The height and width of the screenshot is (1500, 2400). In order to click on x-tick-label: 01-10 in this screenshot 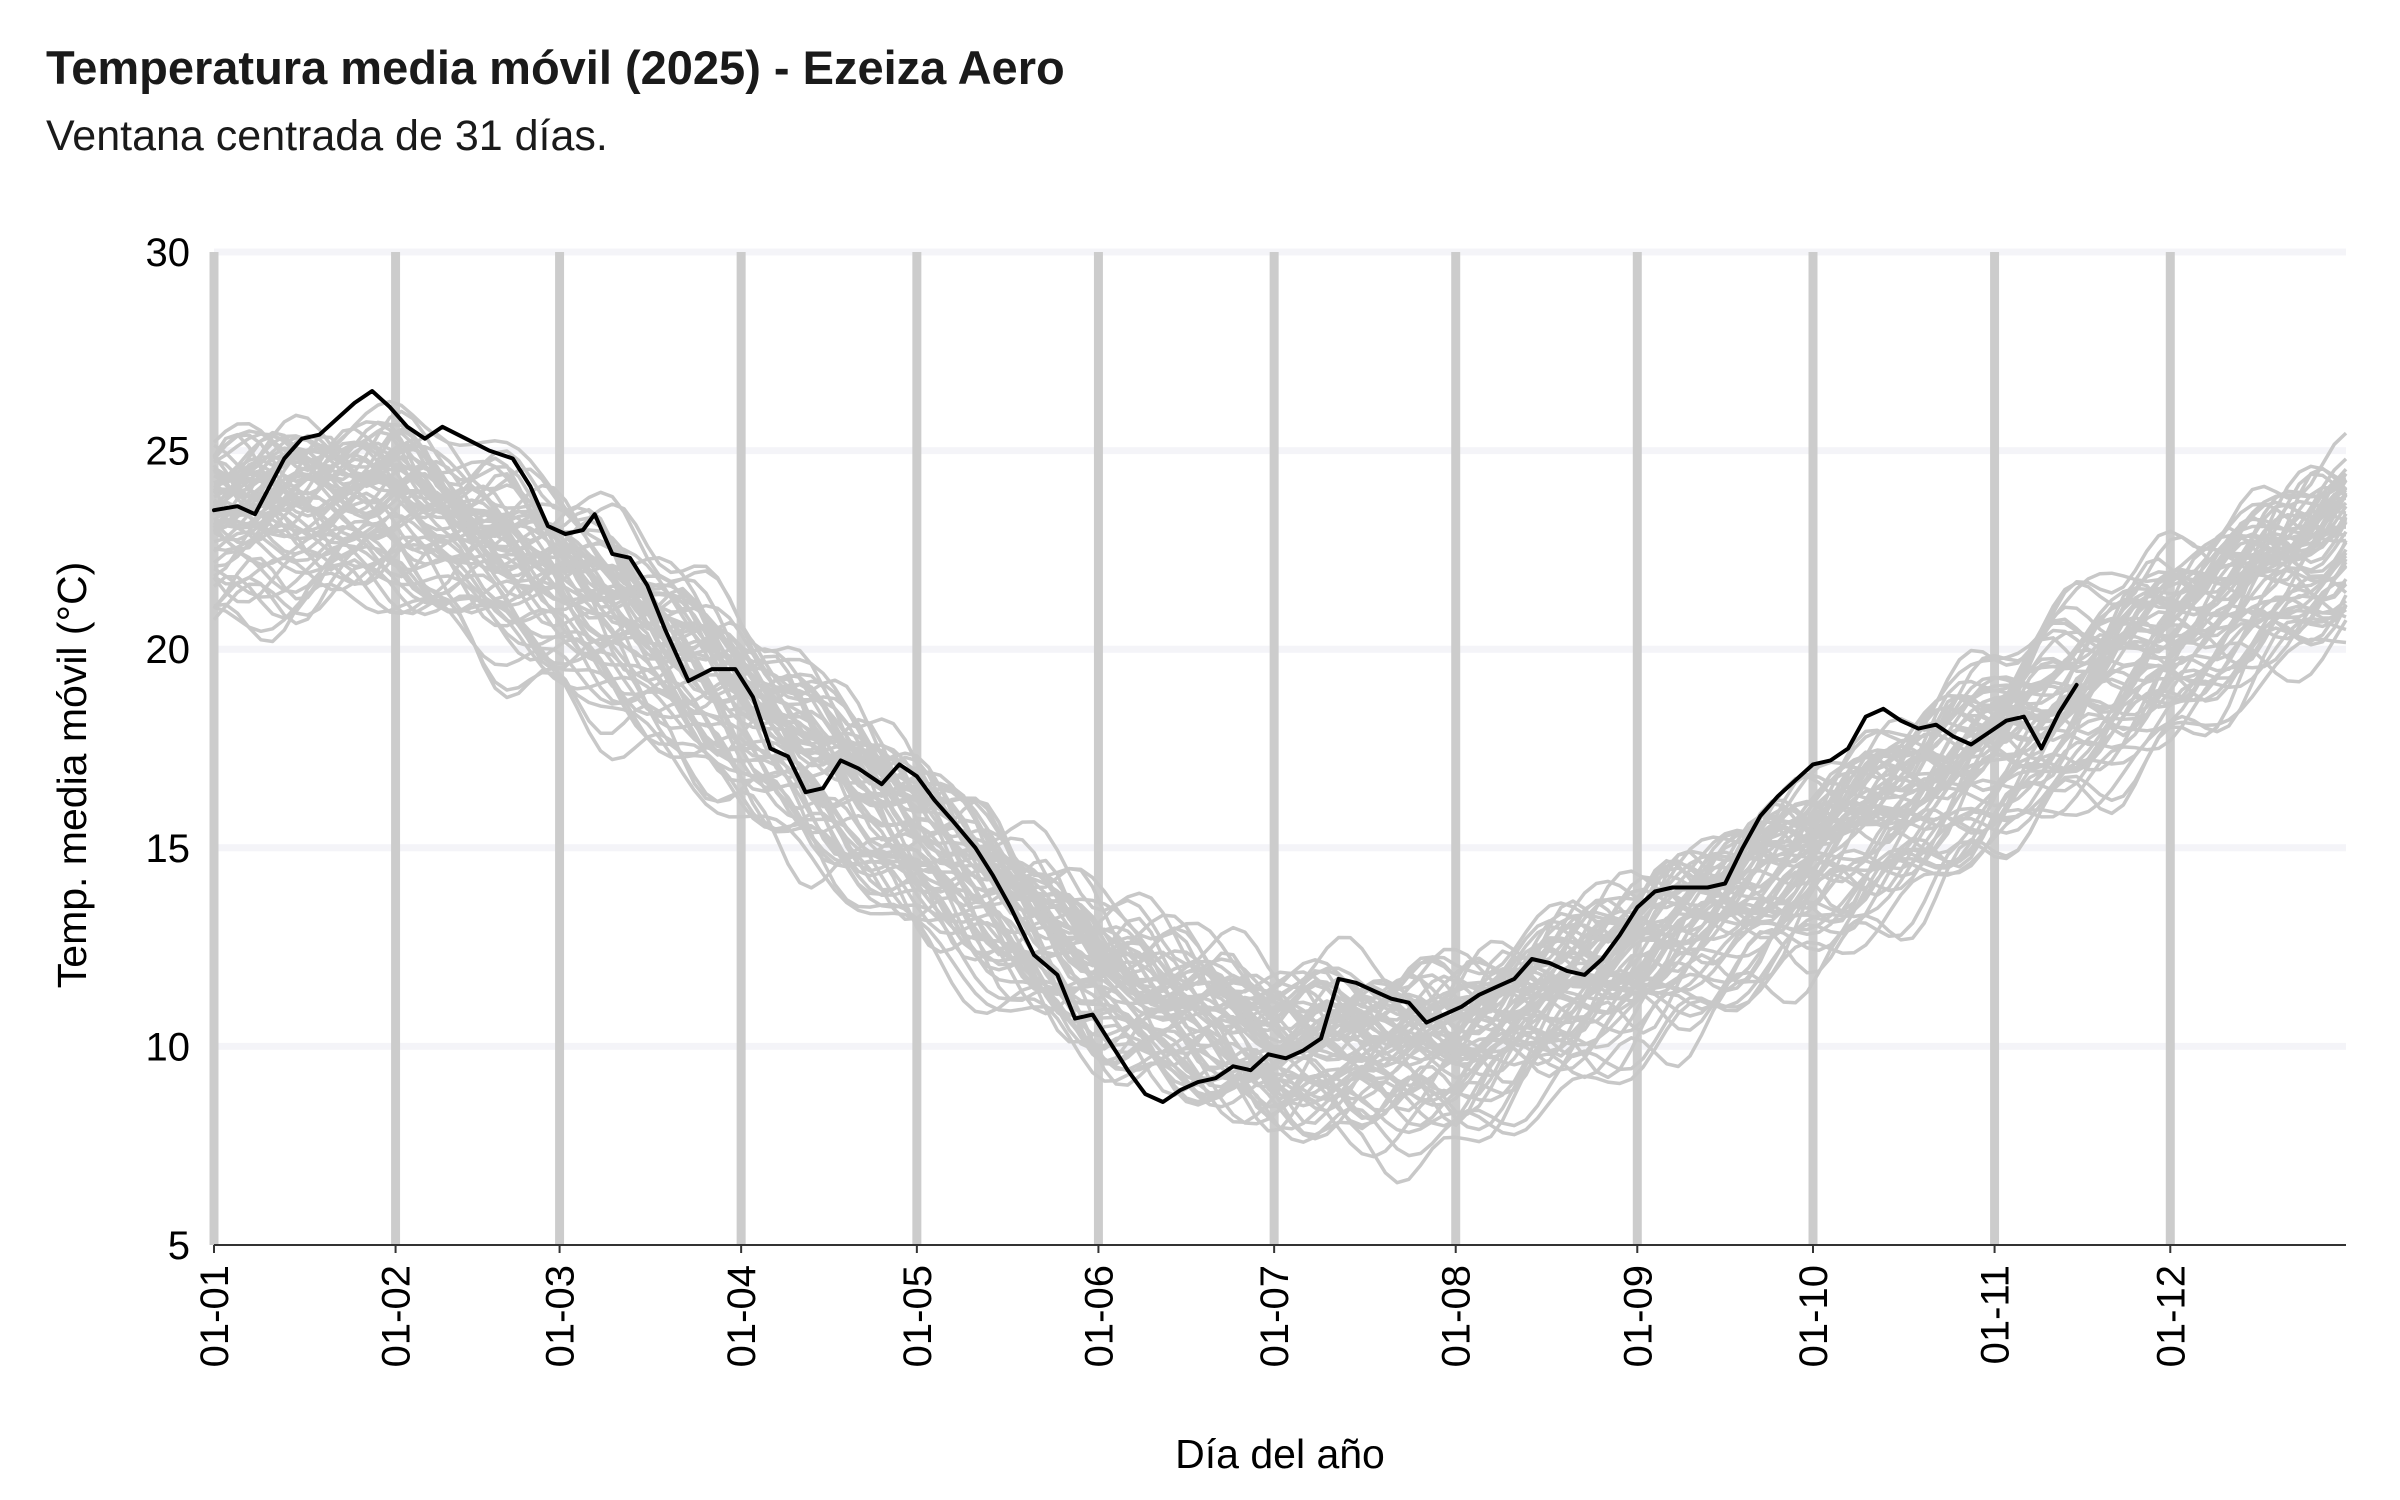, I will do `click(1814, 1316)`.